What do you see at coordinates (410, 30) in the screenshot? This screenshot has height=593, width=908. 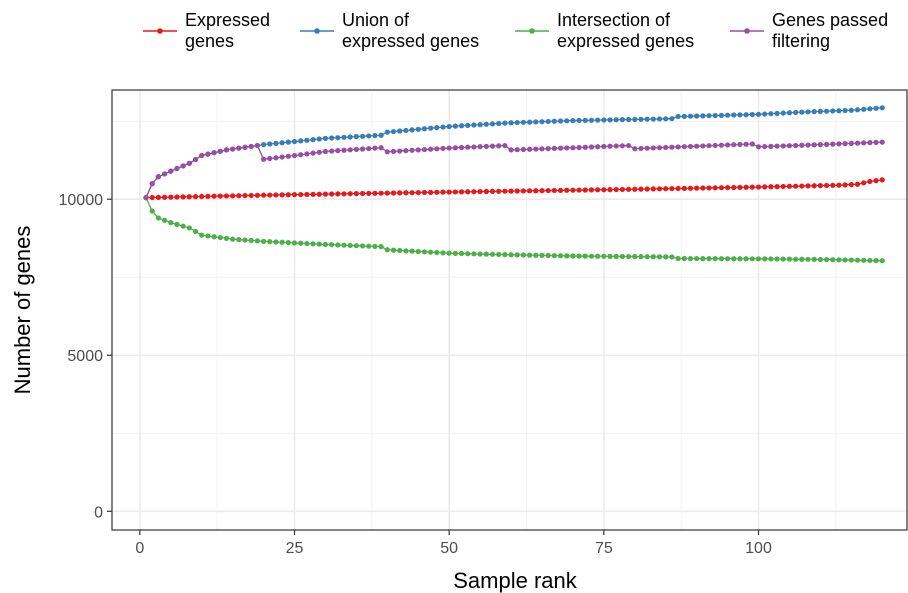 I see `legend-label: Union of expressed genes` at bounding box center [410, 30].